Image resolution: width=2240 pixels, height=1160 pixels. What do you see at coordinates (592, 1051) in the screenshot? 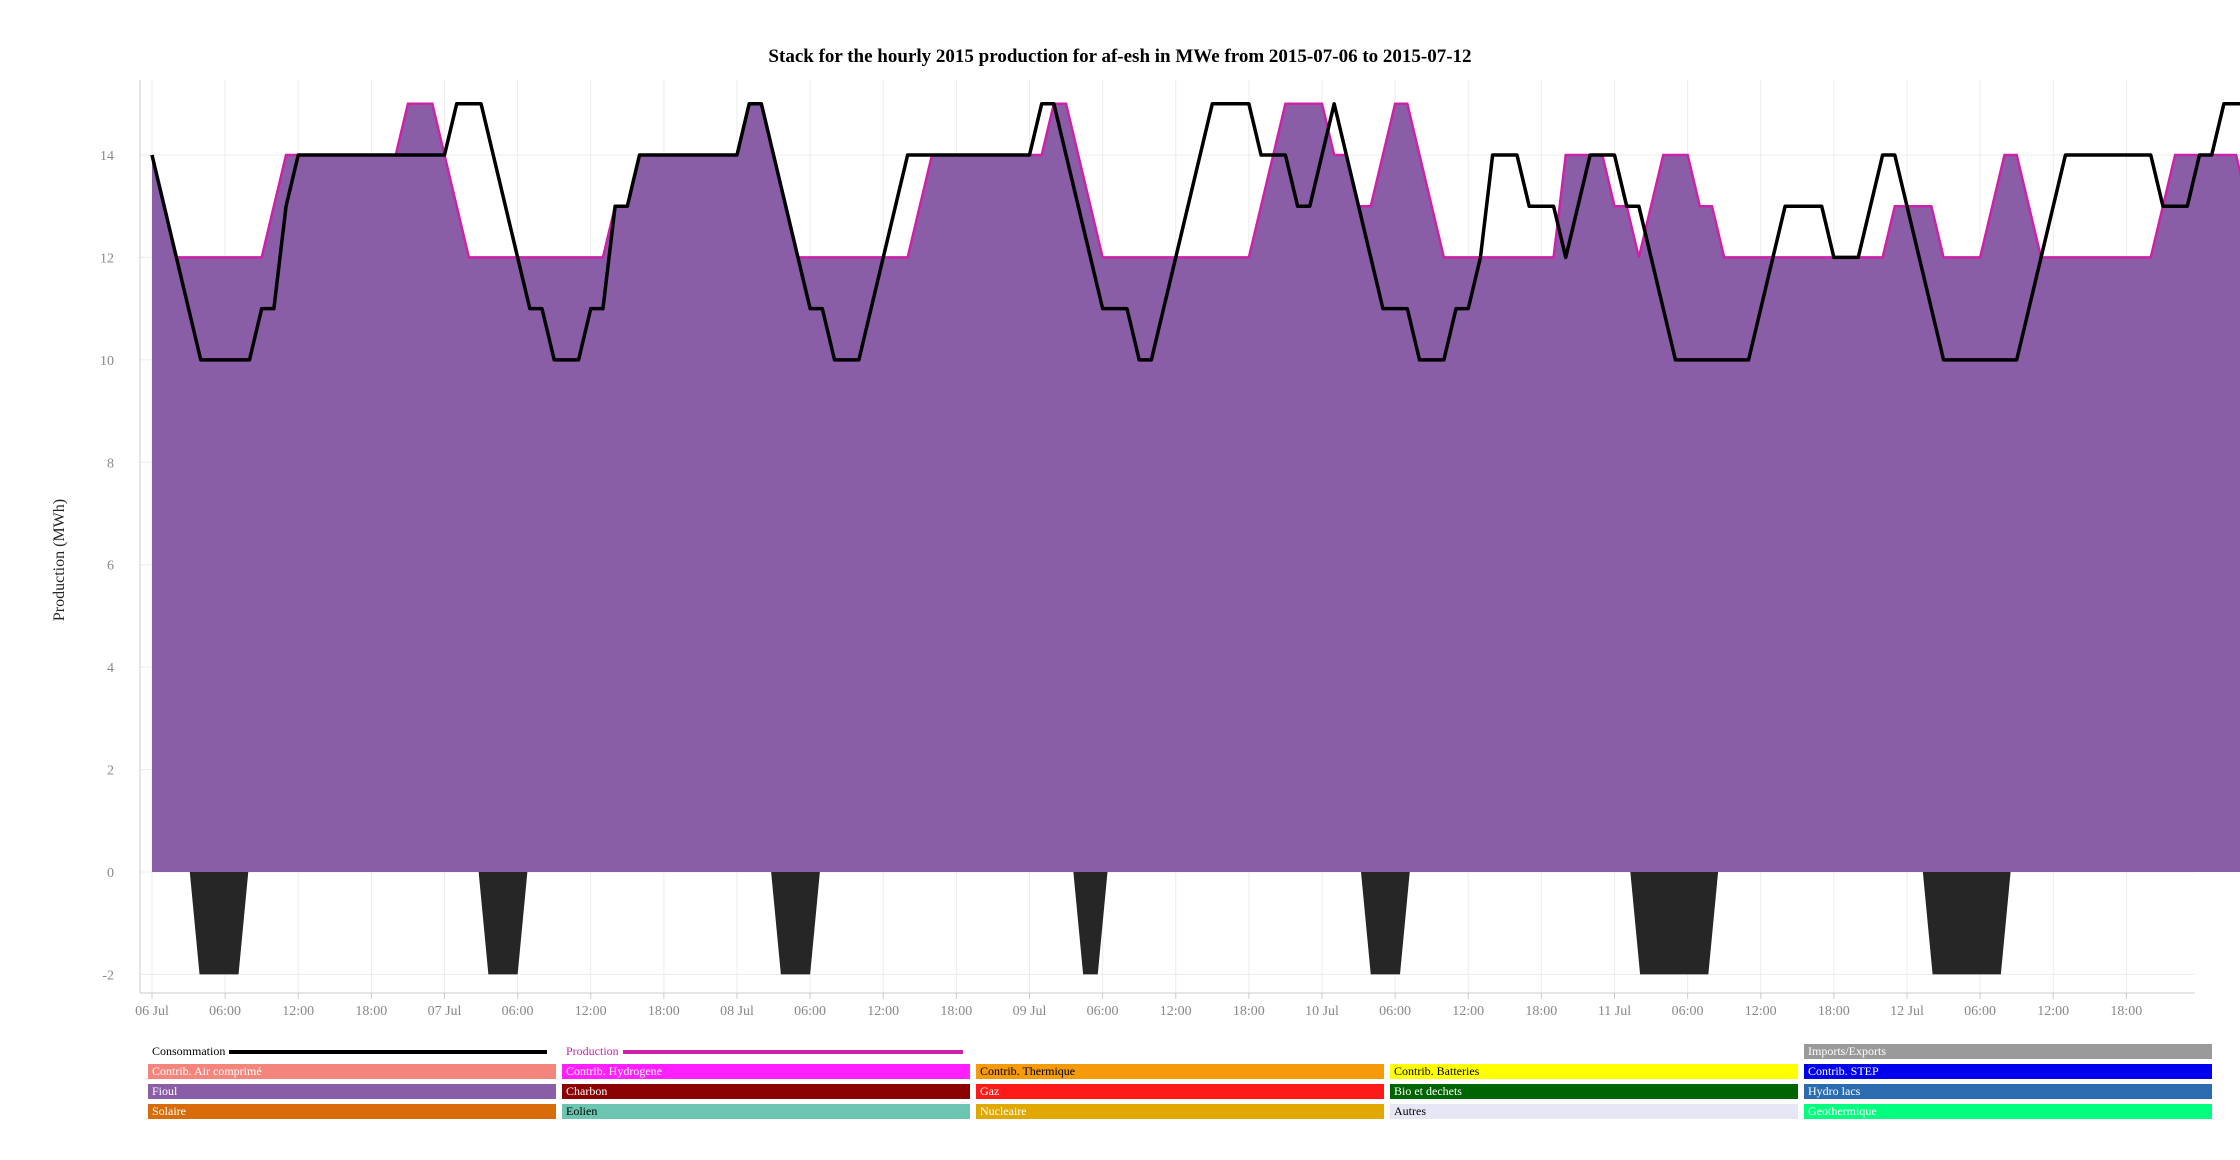
I see `legend-label: Production` at bounding box center [592, 1051].